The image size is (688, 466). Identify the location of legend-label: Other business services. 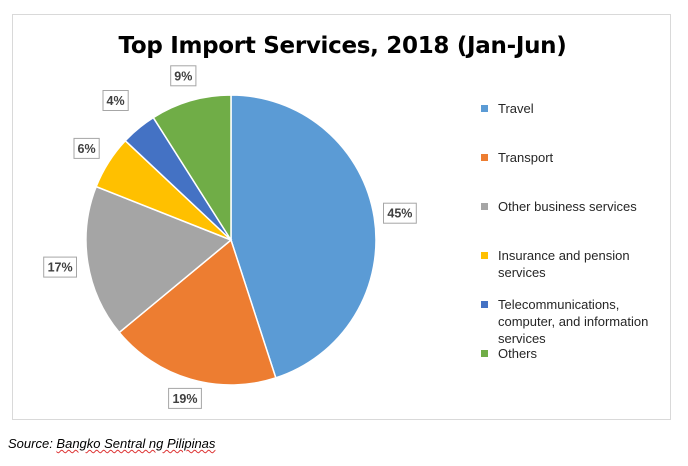
(567, 206).